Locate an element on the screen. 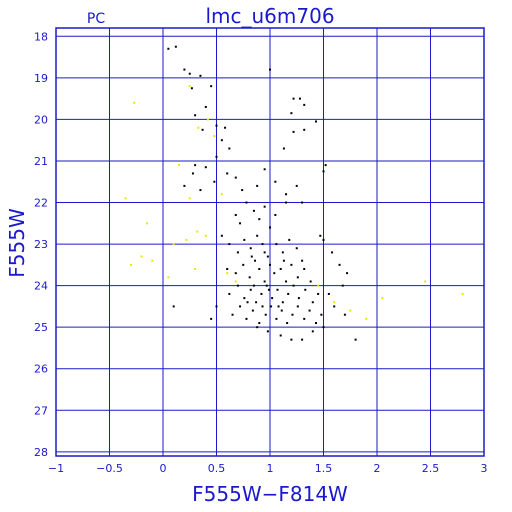  y-axis-label: F555W is located at coordinates (17, 243).